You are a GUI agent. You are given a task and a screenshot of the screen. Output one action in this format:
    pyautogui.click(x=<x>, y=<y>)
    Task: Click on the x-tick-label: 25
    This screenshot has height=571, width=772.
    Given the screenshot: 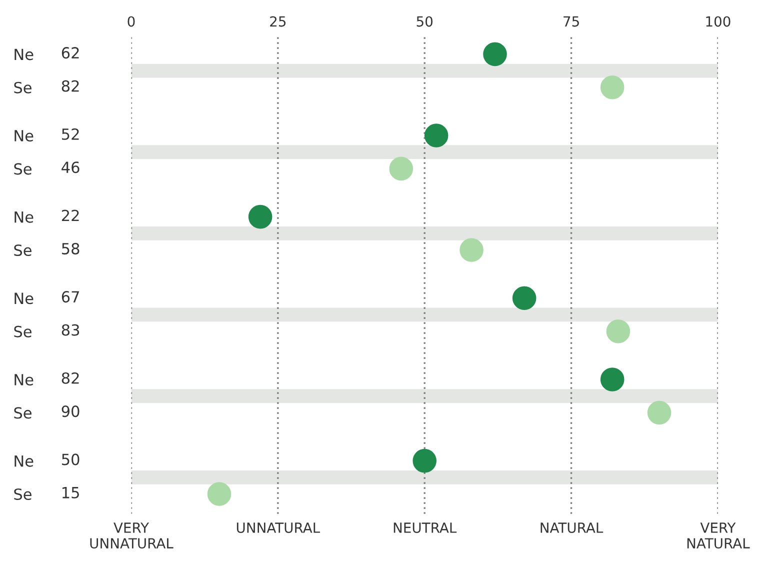 What is the action you would take?
    pyautogui.click(x=278, y=21)
    